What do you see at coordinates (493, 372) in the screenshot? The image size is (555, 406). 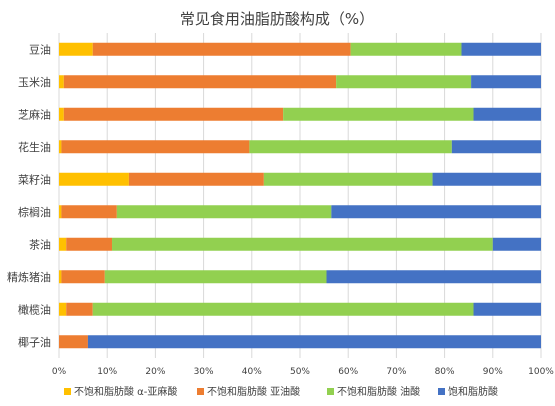 I see `x-tick-label: 90%` at bounding box center [493, 372].